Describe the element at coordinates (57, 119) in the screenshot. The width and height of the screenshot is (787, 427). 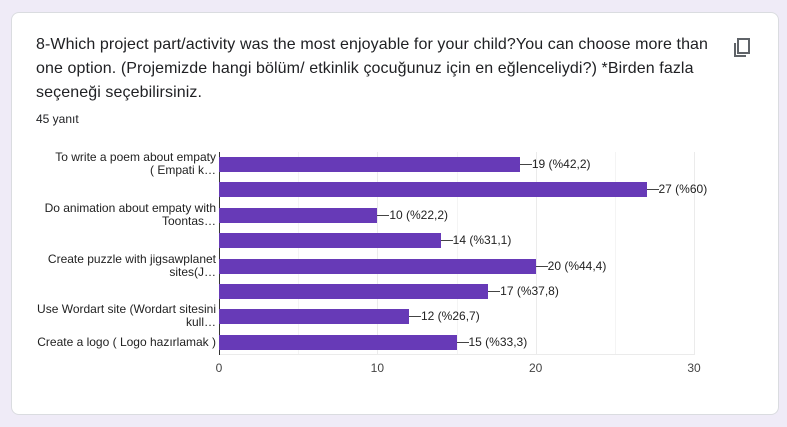
I see `response-count: 45 yanıt` at that location.